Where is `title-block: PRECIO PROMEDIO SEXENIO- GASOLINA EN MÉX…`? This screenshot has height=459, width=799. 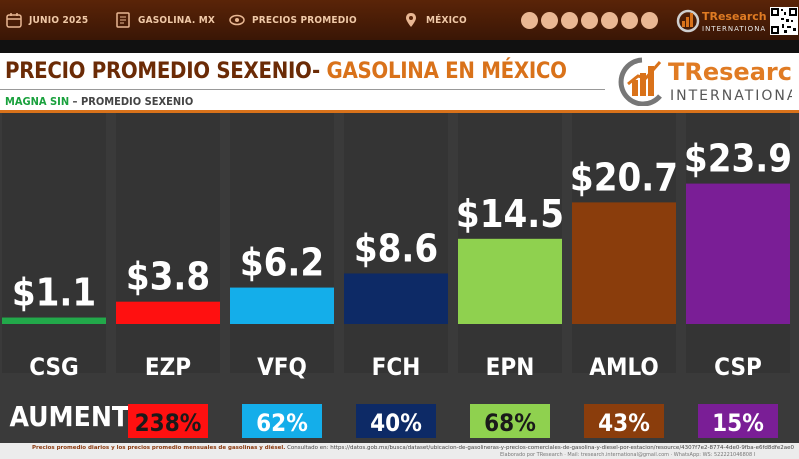
title-block: PRECIO PROMEDIO SEXENIO- GASOLINA EN MÉX… is located at coordinates (399, 83).